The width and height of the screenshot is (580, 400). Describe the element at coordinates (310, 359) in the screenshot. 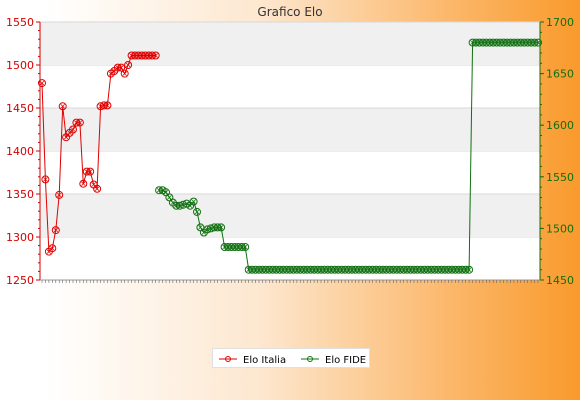

I see `legend-marker-fide` at that location.